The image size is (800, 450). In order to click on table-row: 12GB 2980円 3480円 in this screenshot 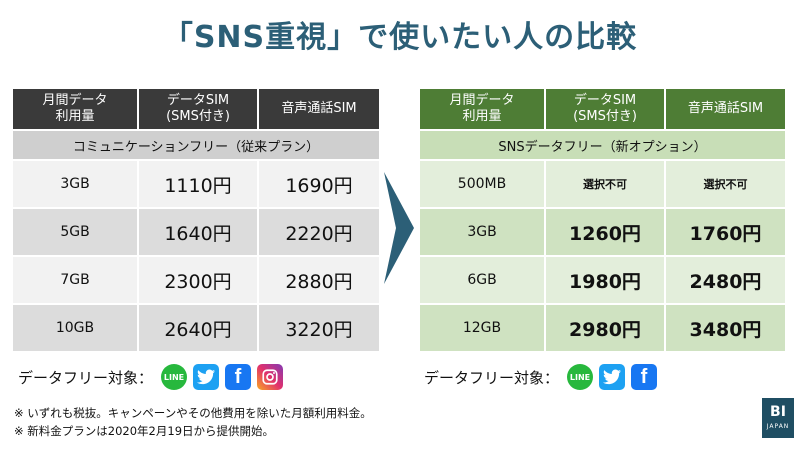, I will do `click(602, 328)`.